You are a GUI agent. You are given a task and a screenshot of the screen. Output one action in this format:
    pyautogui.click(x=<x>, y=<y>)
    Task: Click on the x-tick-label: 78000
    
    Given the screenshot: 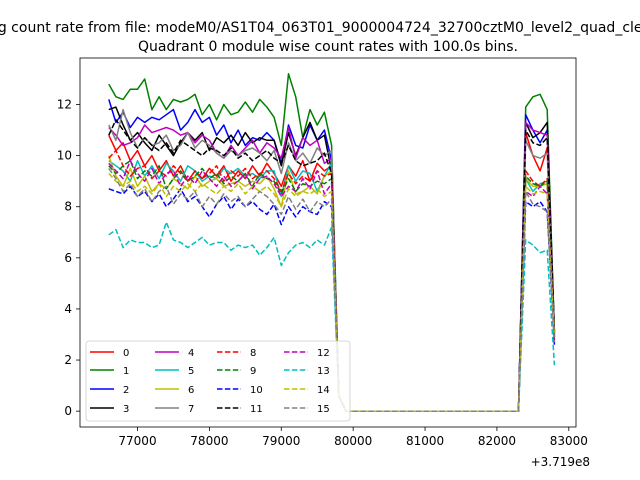 What is the action you would take?
    pyautogui.click(x=209, y=441)
    